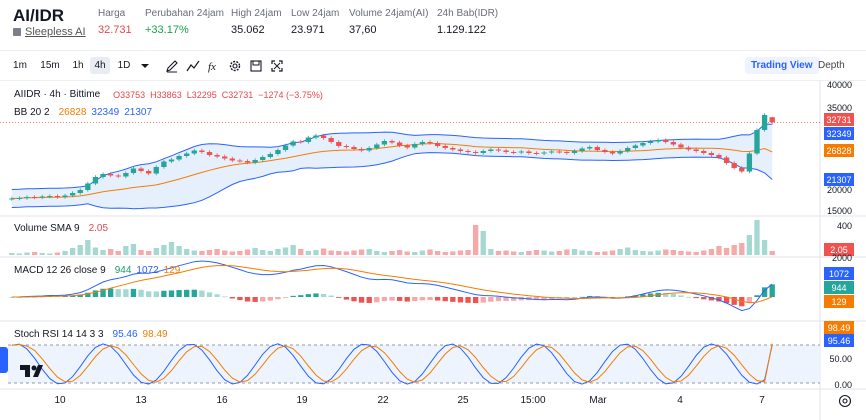 This screenshot has height=420, width=866. I want to click on chart-settings-icon, so click(845, 401).